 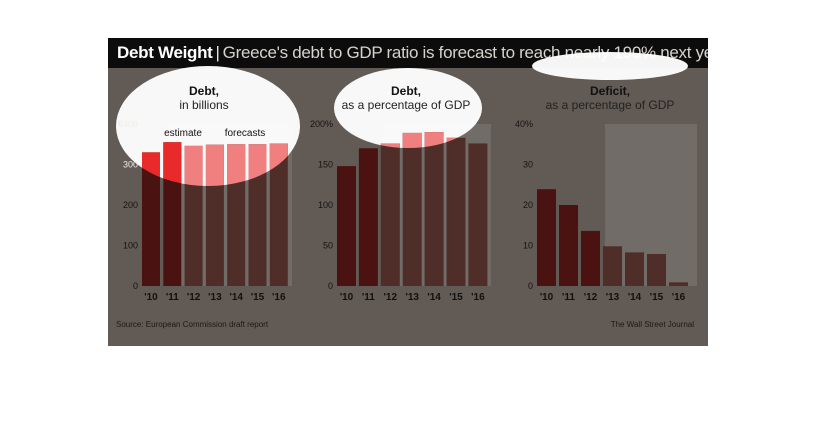 I want to click on deficit-gdp-ytick-label: 10, so click(x=528, y=246).